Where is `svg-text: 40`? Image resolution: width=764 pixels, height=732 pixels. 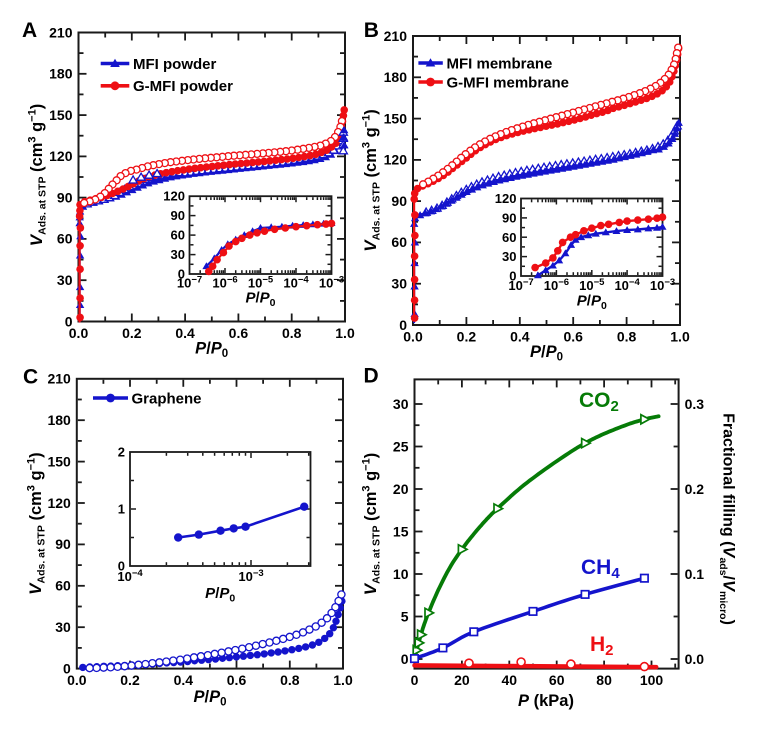
svg-text: 40 is located at coordinates (510, 680).